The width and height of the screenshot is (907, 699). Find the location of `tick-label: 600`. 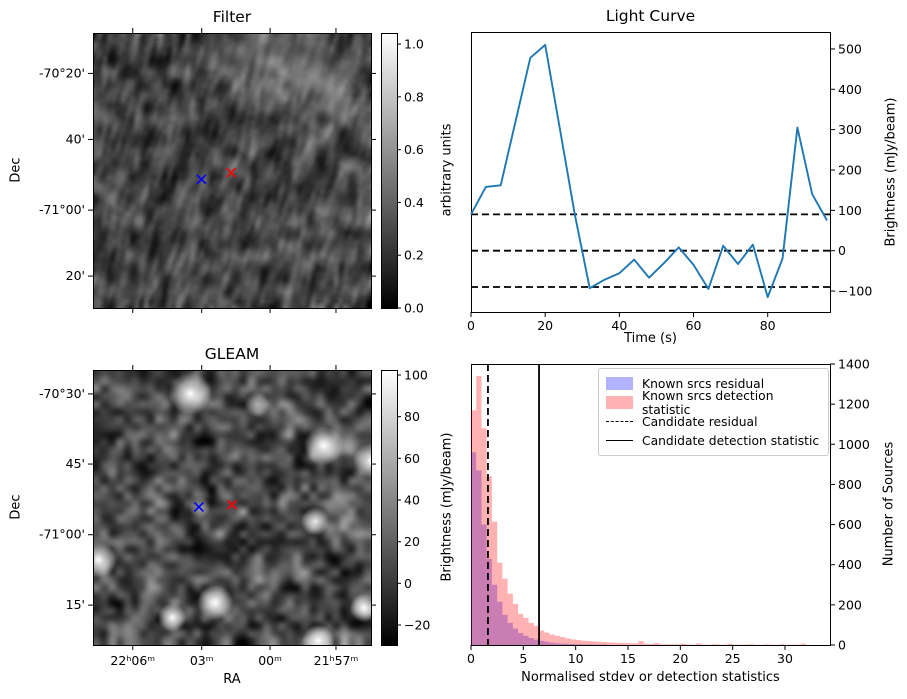

tick-label: 600 is located at coordinates (850, 524).